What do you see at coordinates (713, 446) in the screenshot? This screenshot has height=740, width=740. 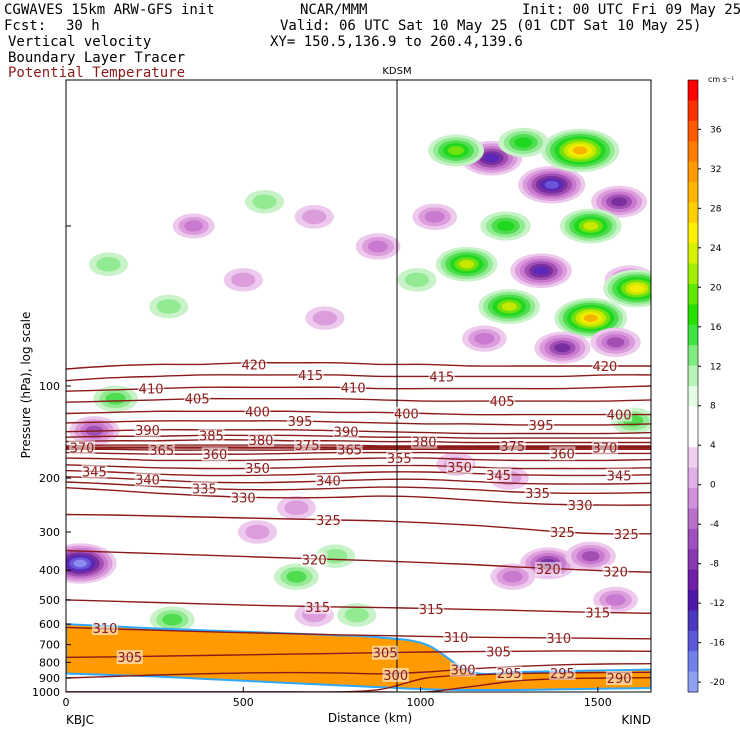 I see `colorbar-label-4: 4` at bounding box center [713, 446].